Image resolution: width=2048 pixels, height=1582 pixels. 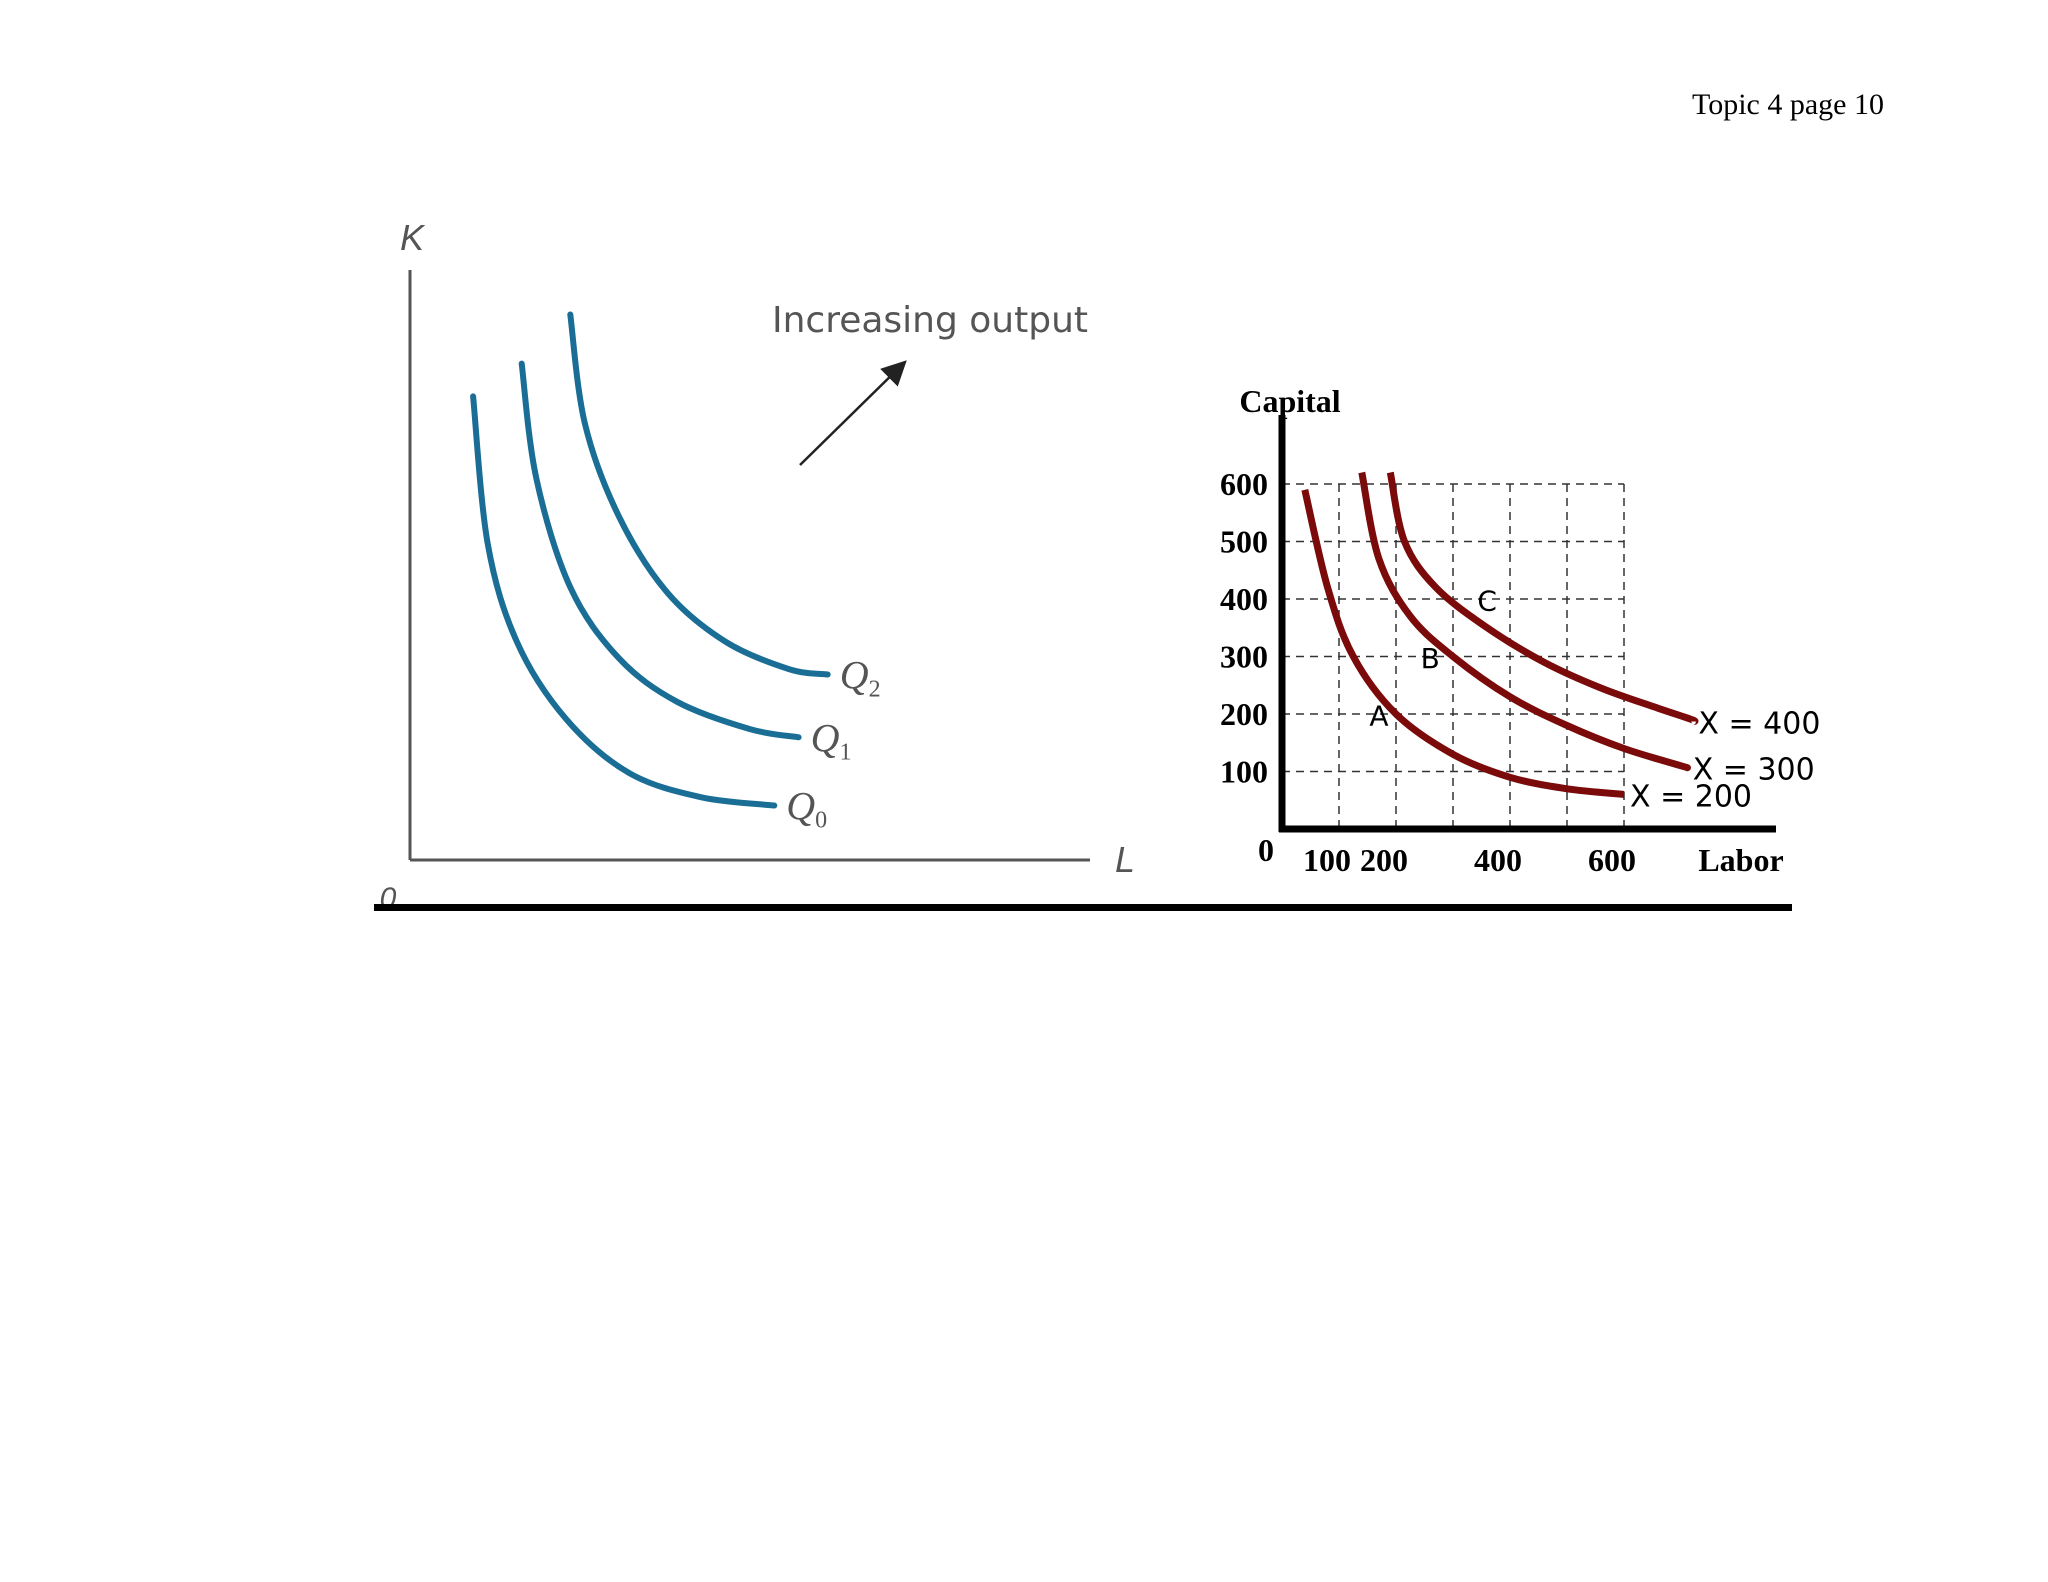 I want to click on series-label-x400: X = 400, so click(x=1759, y=723).